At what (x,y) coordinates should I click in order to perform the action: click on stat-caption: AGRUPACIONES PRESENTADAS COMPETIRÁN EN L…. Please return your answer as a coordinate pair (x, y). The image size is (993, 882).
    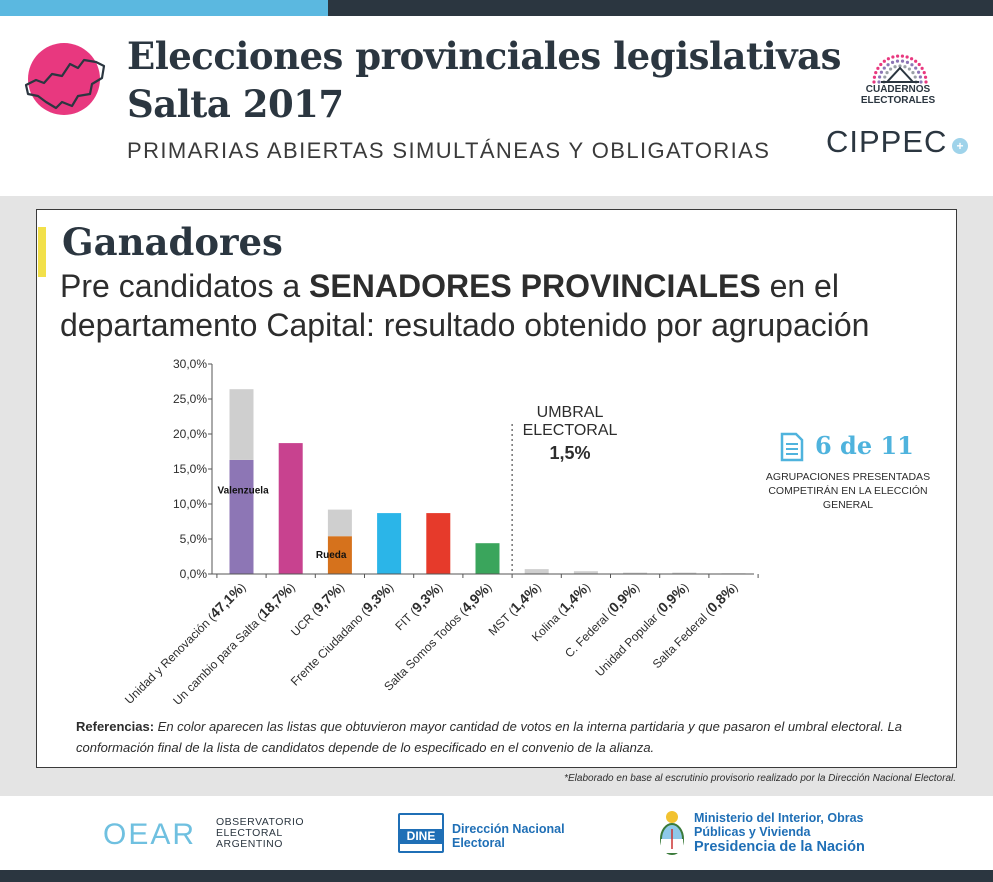
    Looking at the image, I should click on (848, 491).